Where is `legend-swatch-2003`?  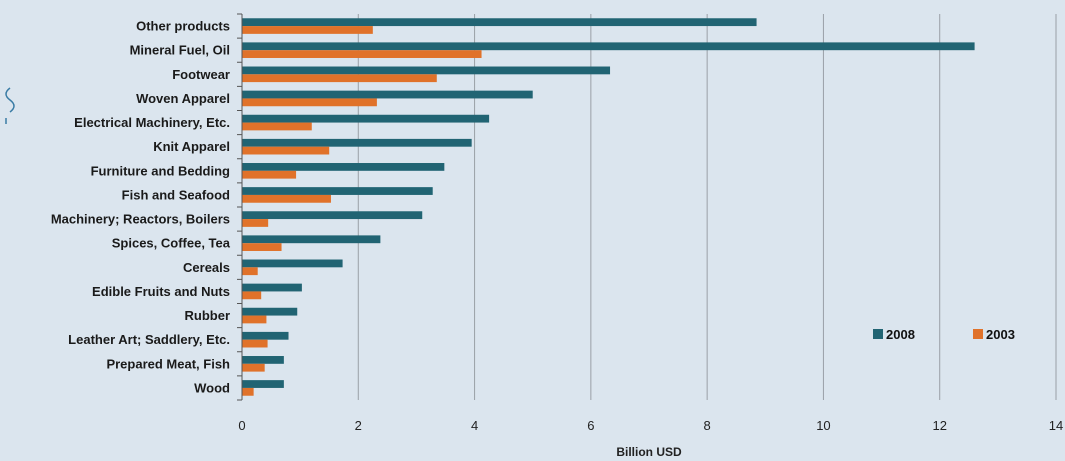
legend-swatch-2003 is located at coordinates (978, 334).